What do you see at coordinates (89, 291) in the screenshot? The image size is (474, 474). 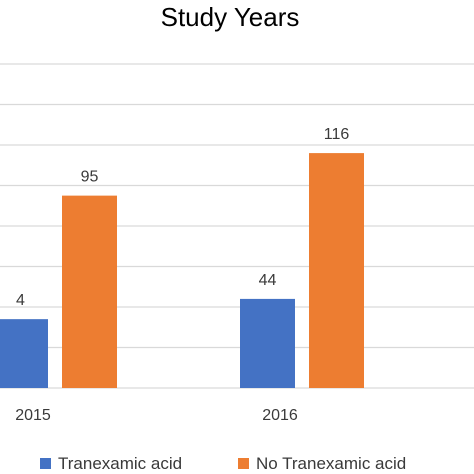 I see `bar-no-tranexamic-acid-2015` at bounding box center [89, 291].